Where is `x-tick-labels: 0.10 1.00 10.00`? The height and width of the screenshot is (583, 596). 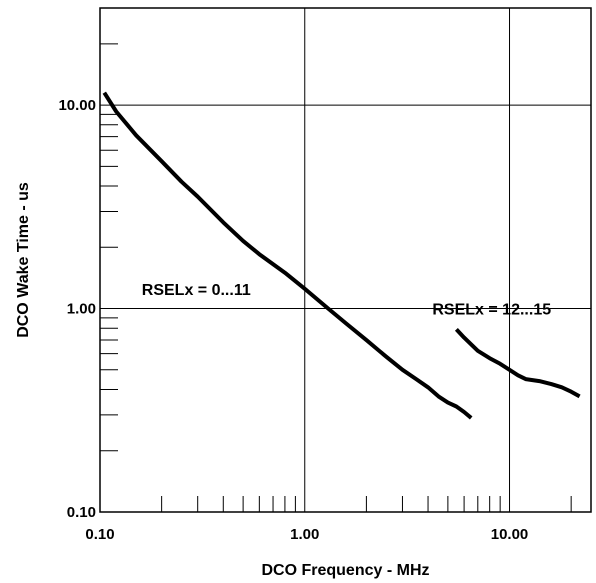
x-tick-labels: 0.10 1.00 10.00 is located at coordinates (306, 534).